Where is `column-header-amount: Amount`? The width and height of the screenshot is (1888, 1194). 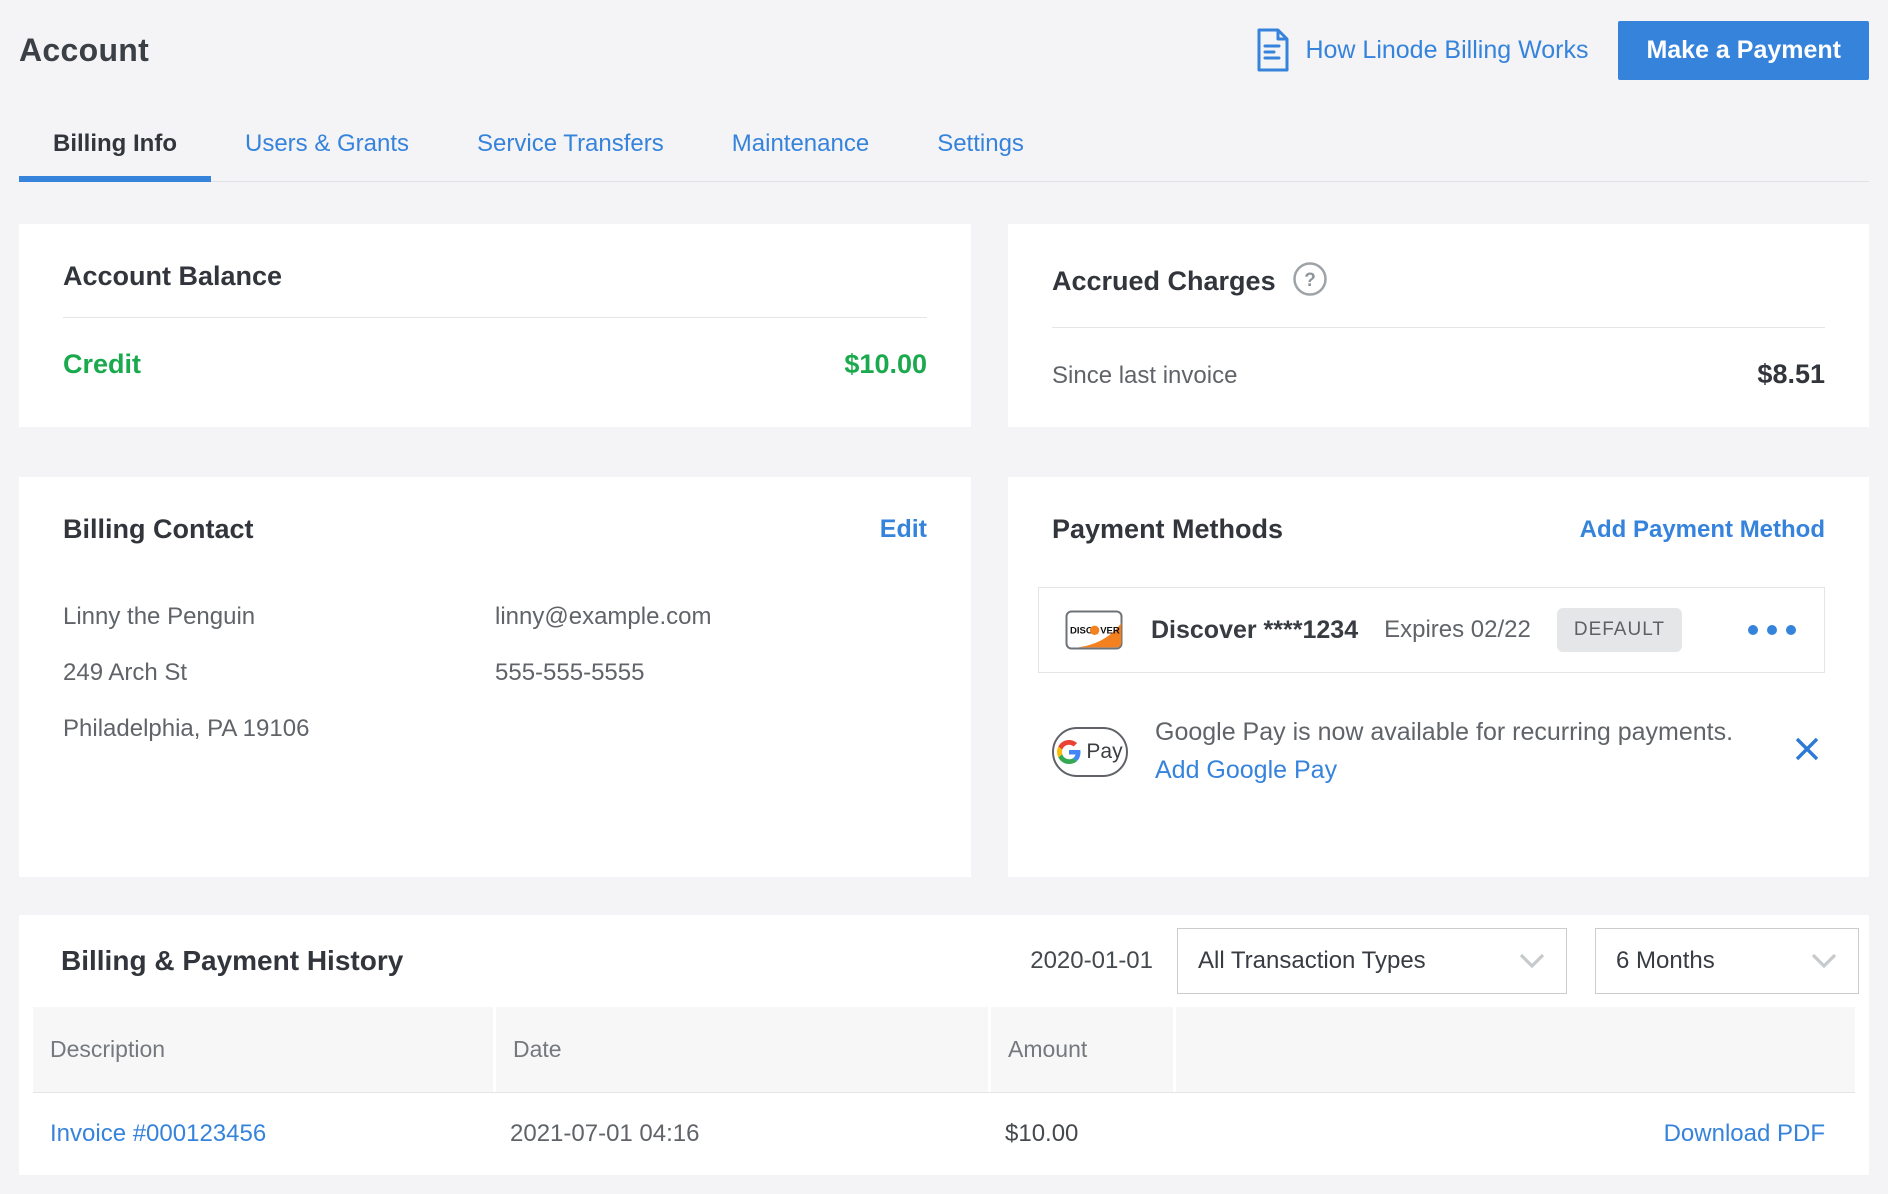 column-header-amount: Amount is located at coordinates (1080, 1049).